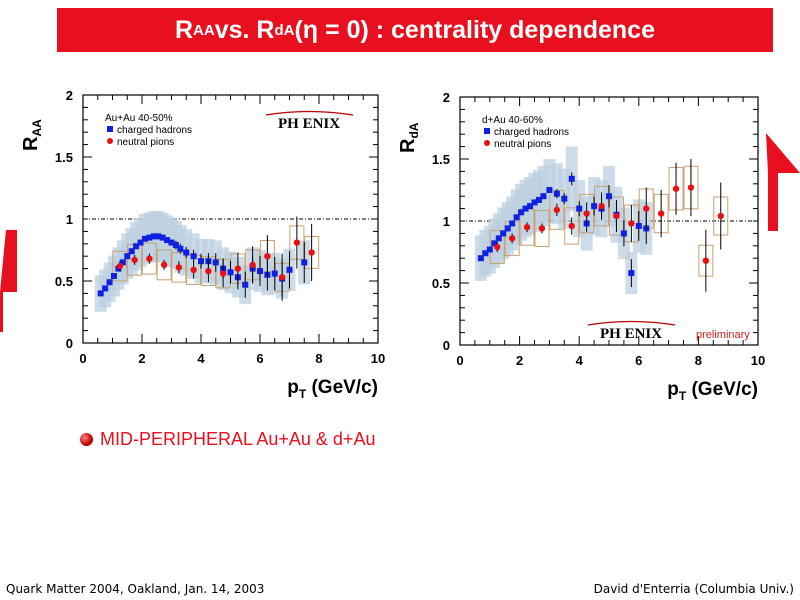 This screenshot has width=800, height=600. I want to click on title-sub-a: AA, so click(204, 30).